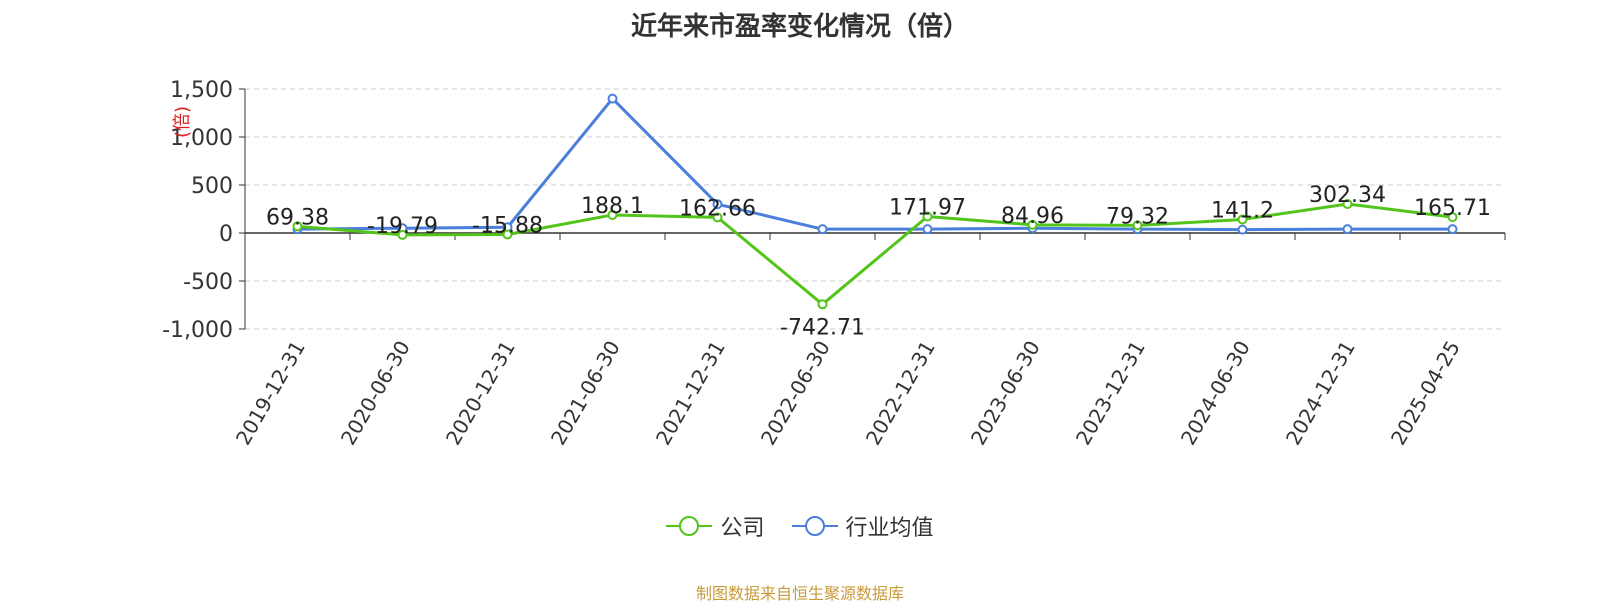 The image size is (1600, 604). I want to click on x-tick-label: 2021-12-31, so click(690, 393).